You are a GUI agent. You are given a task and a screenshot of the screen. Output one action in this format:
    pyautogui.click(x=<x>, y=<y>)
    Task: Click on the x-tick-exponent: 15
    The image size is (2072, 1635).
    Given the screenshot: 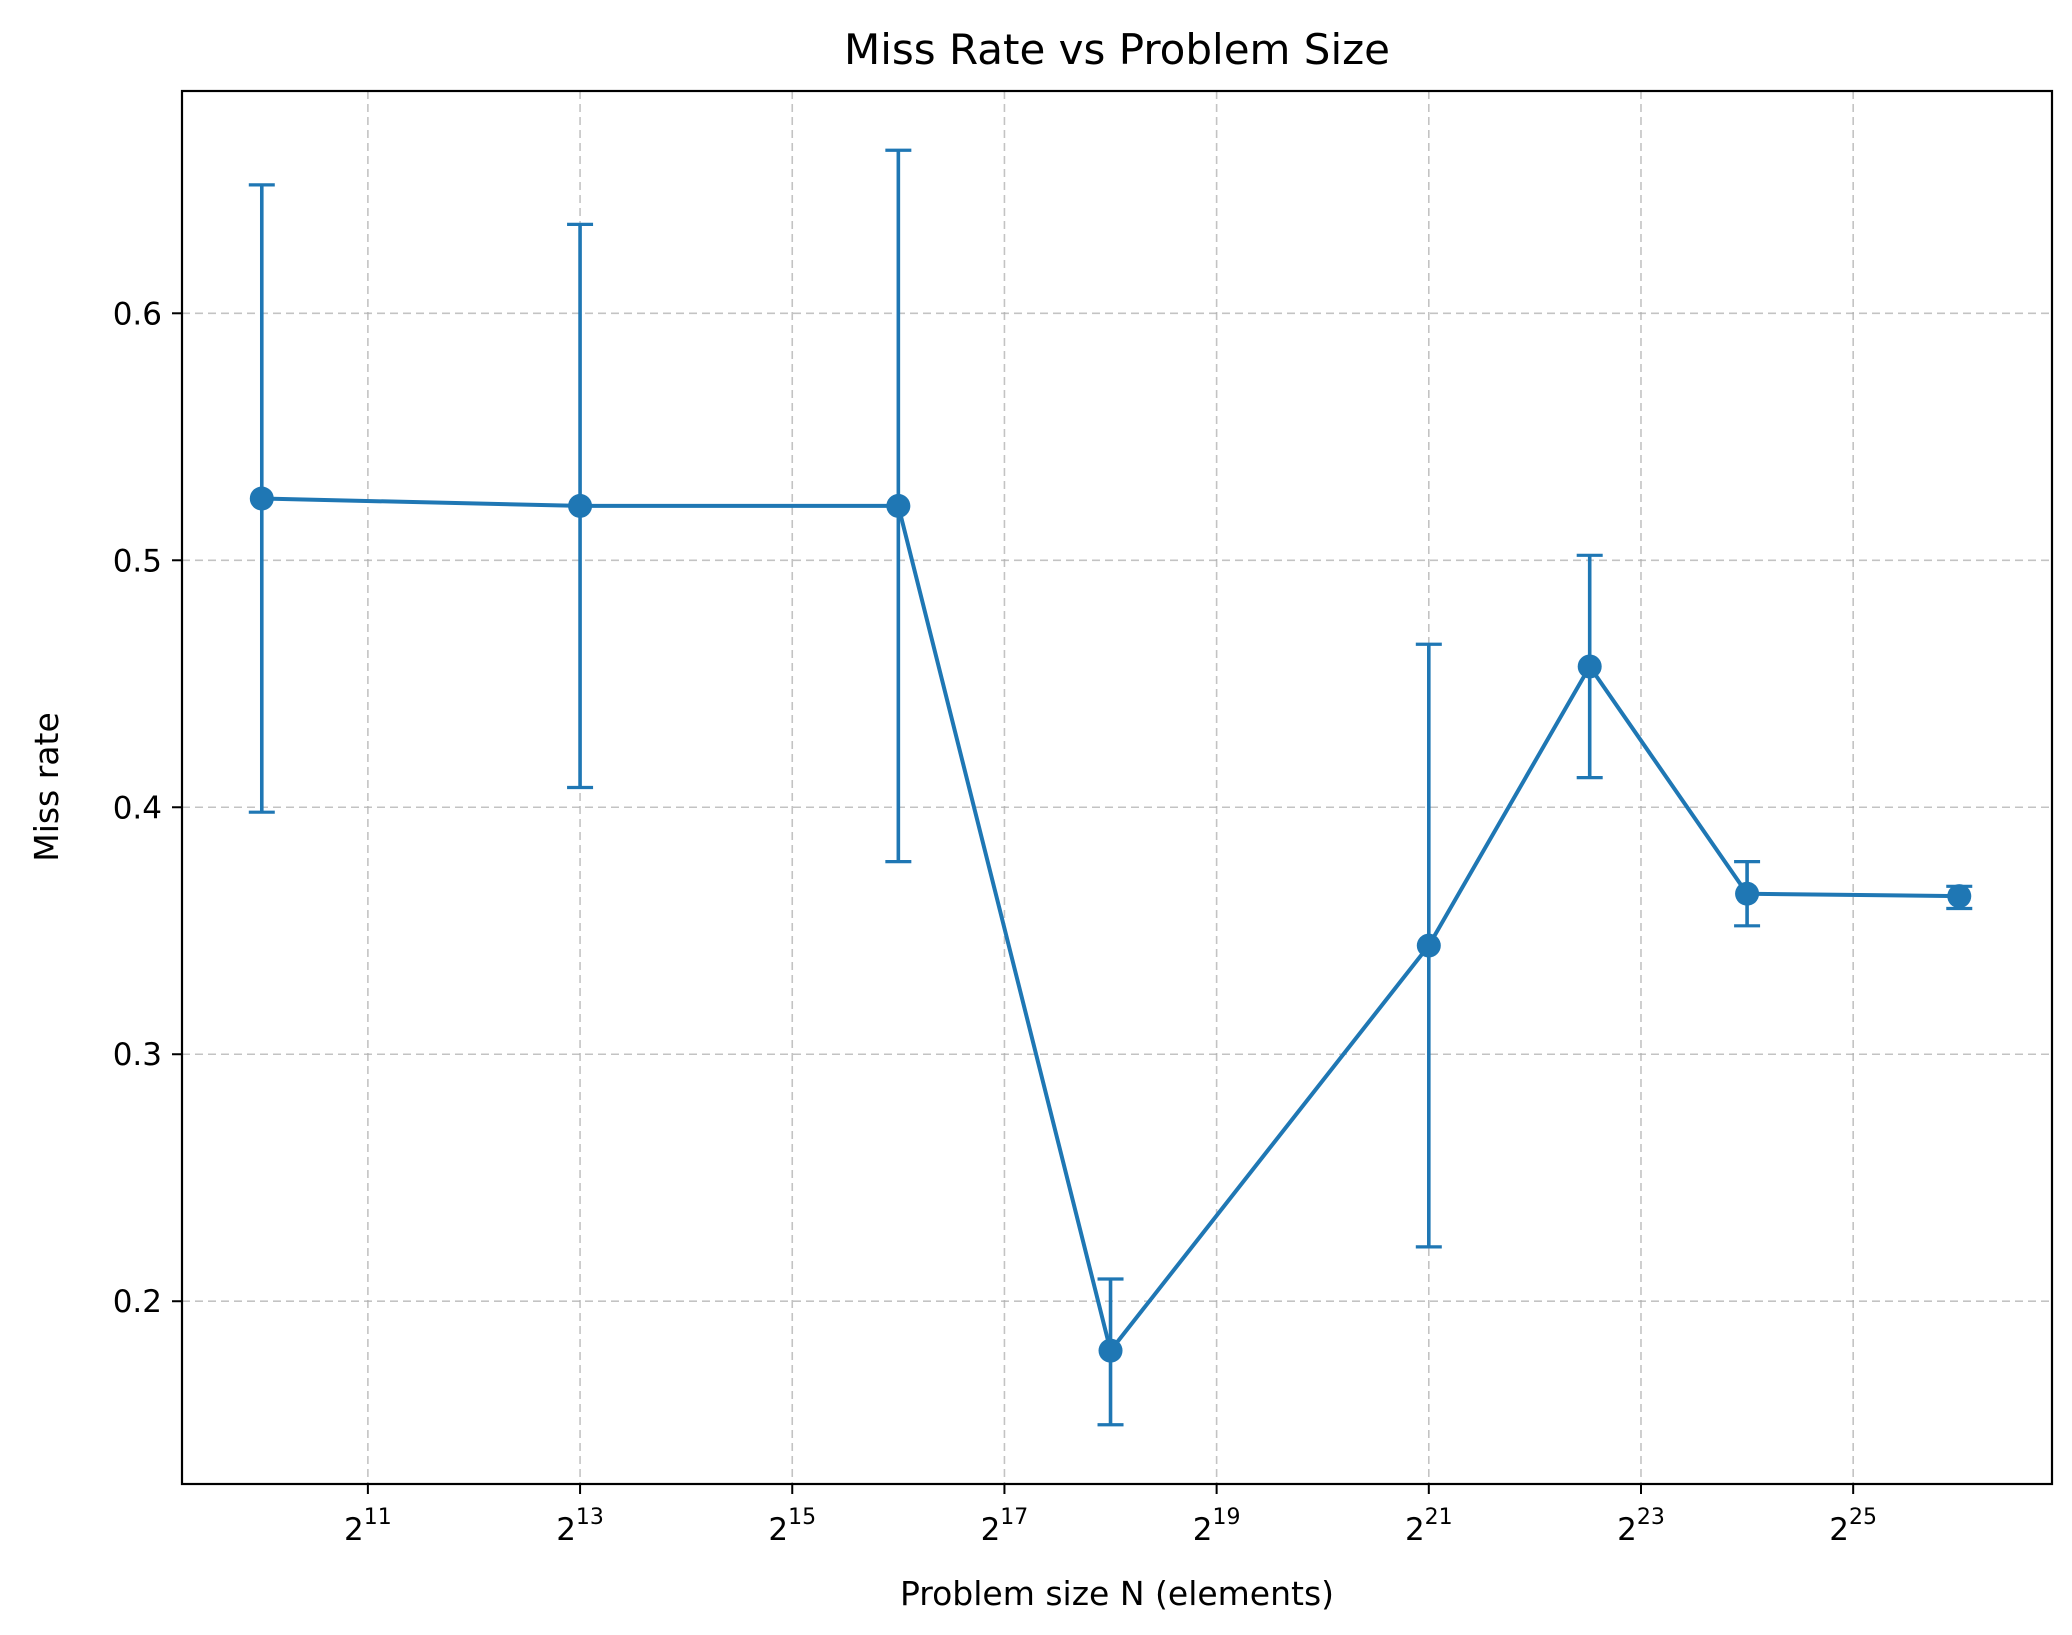 What is the action you would take?
    pyautogui.click(x=802, y=1517)
    